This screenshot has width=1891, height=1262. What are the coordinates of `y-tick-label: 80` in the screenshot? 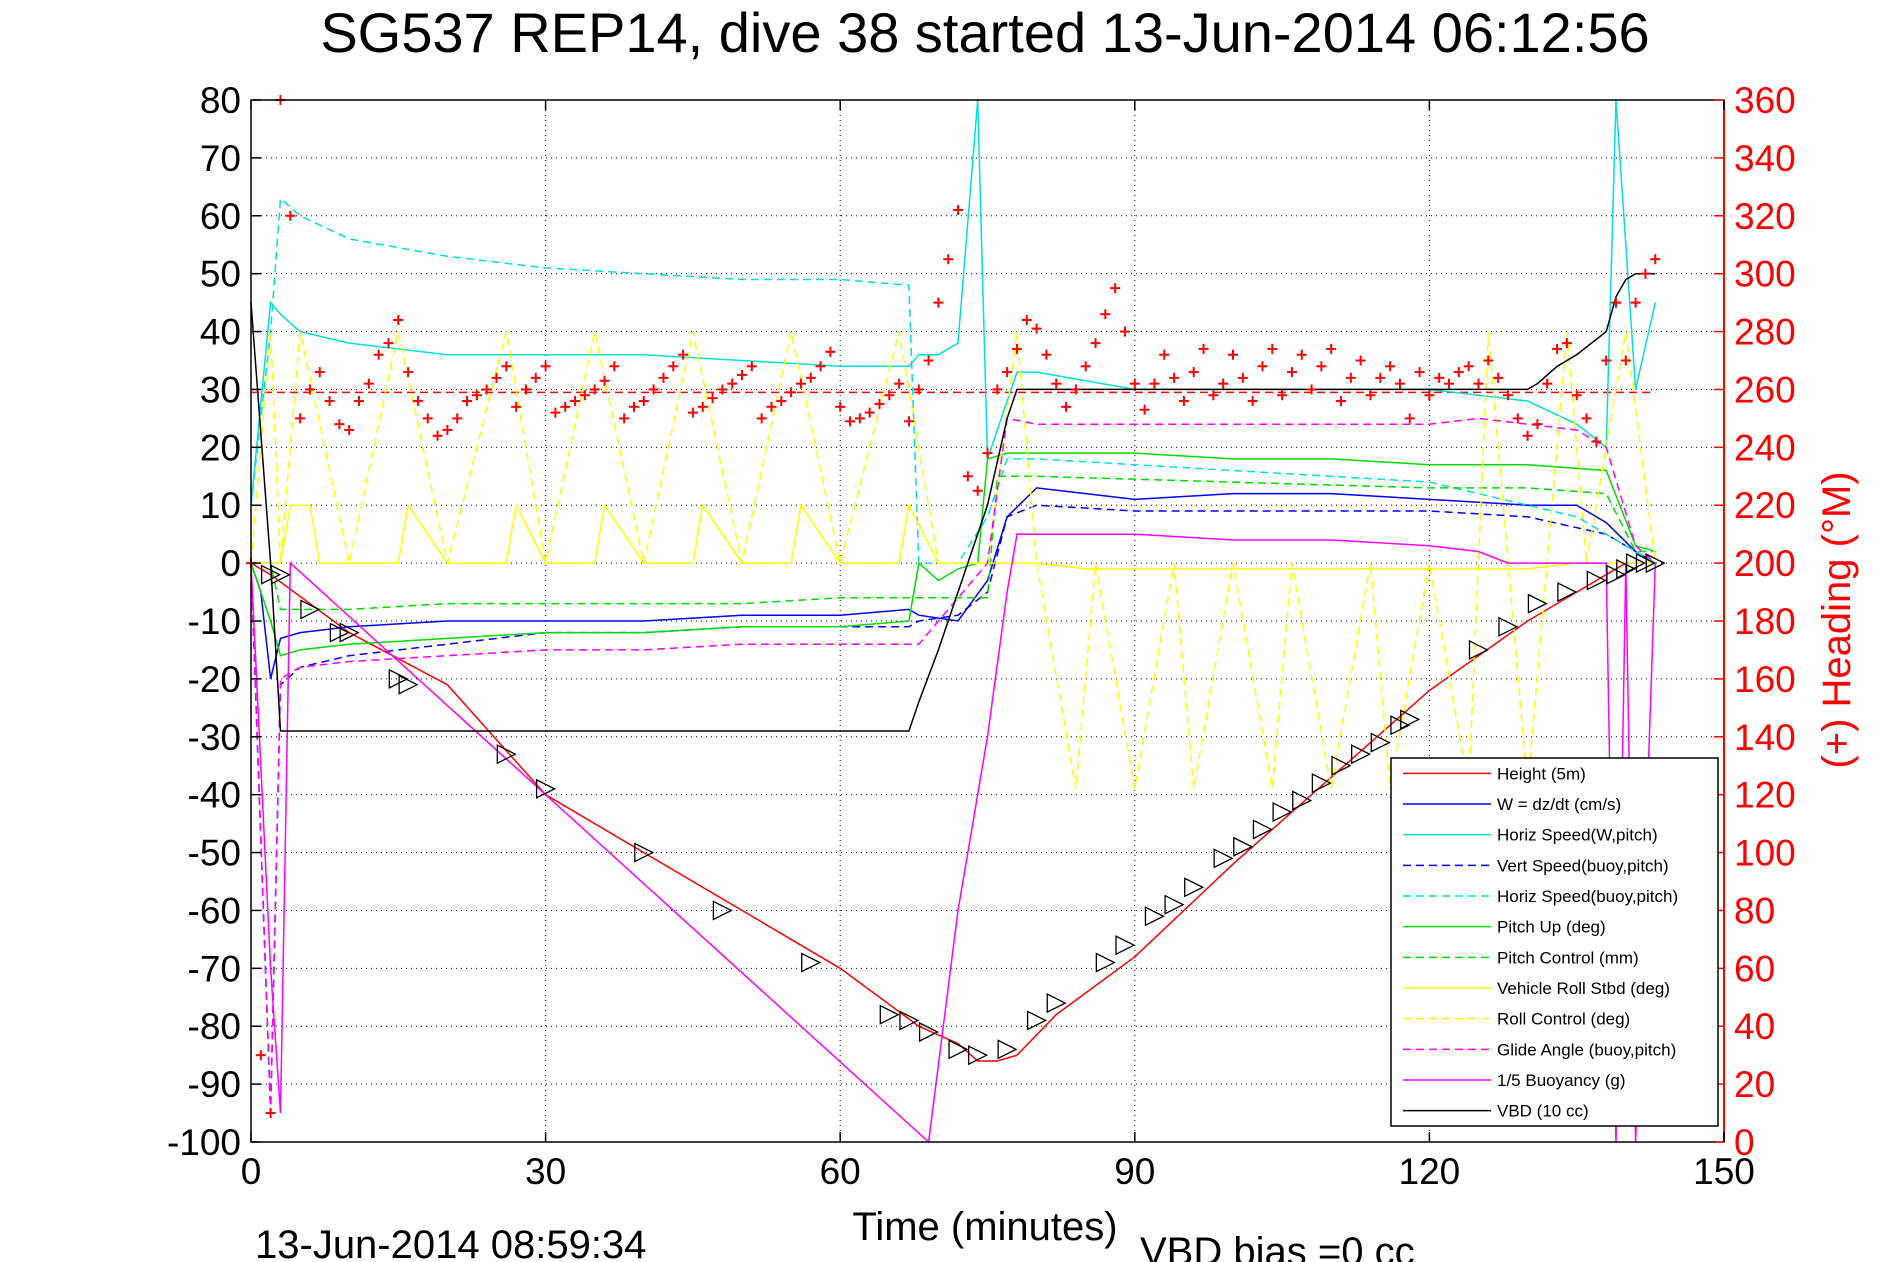 It's located at (220, 100).